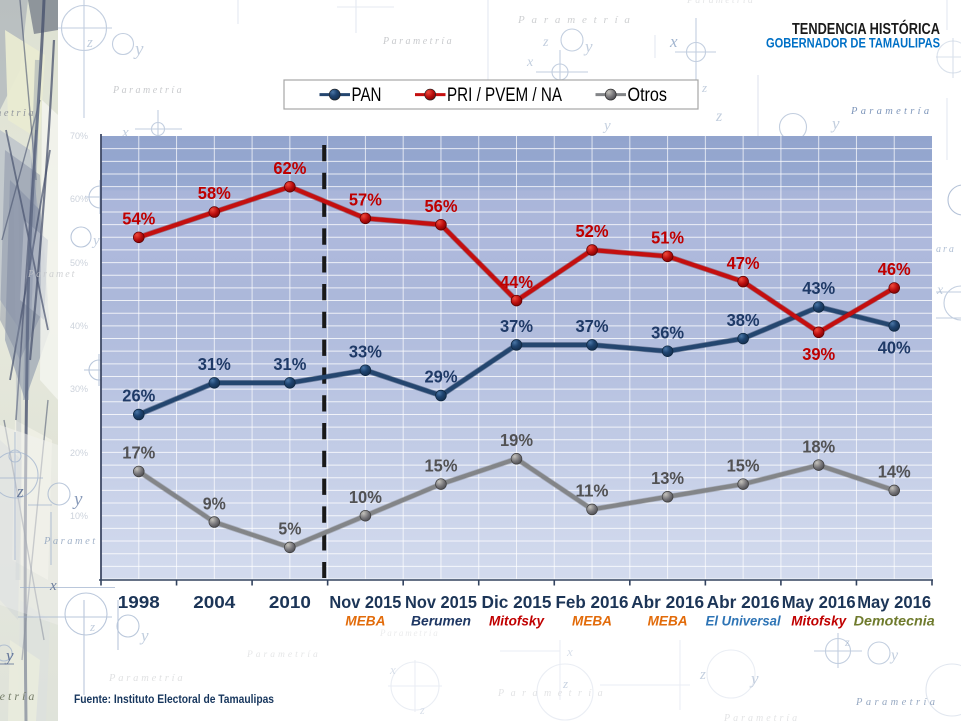 The width and height of the screenshot is (961, 721). I want to click on svg-text: 46%, so click(894, 269).